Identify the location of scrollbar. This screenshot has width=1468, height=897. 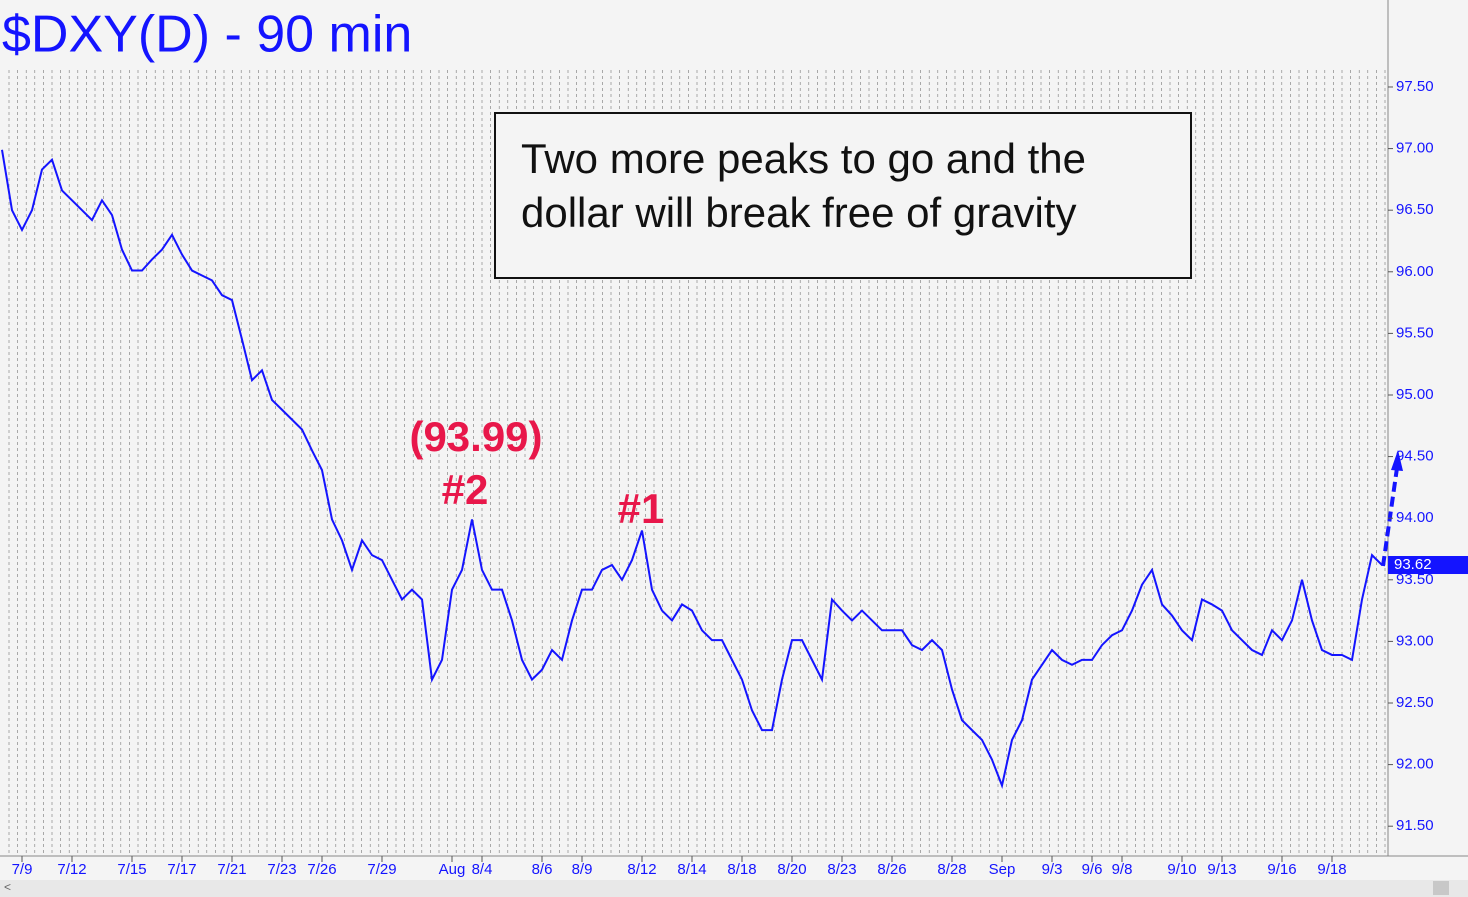
(734, 888).